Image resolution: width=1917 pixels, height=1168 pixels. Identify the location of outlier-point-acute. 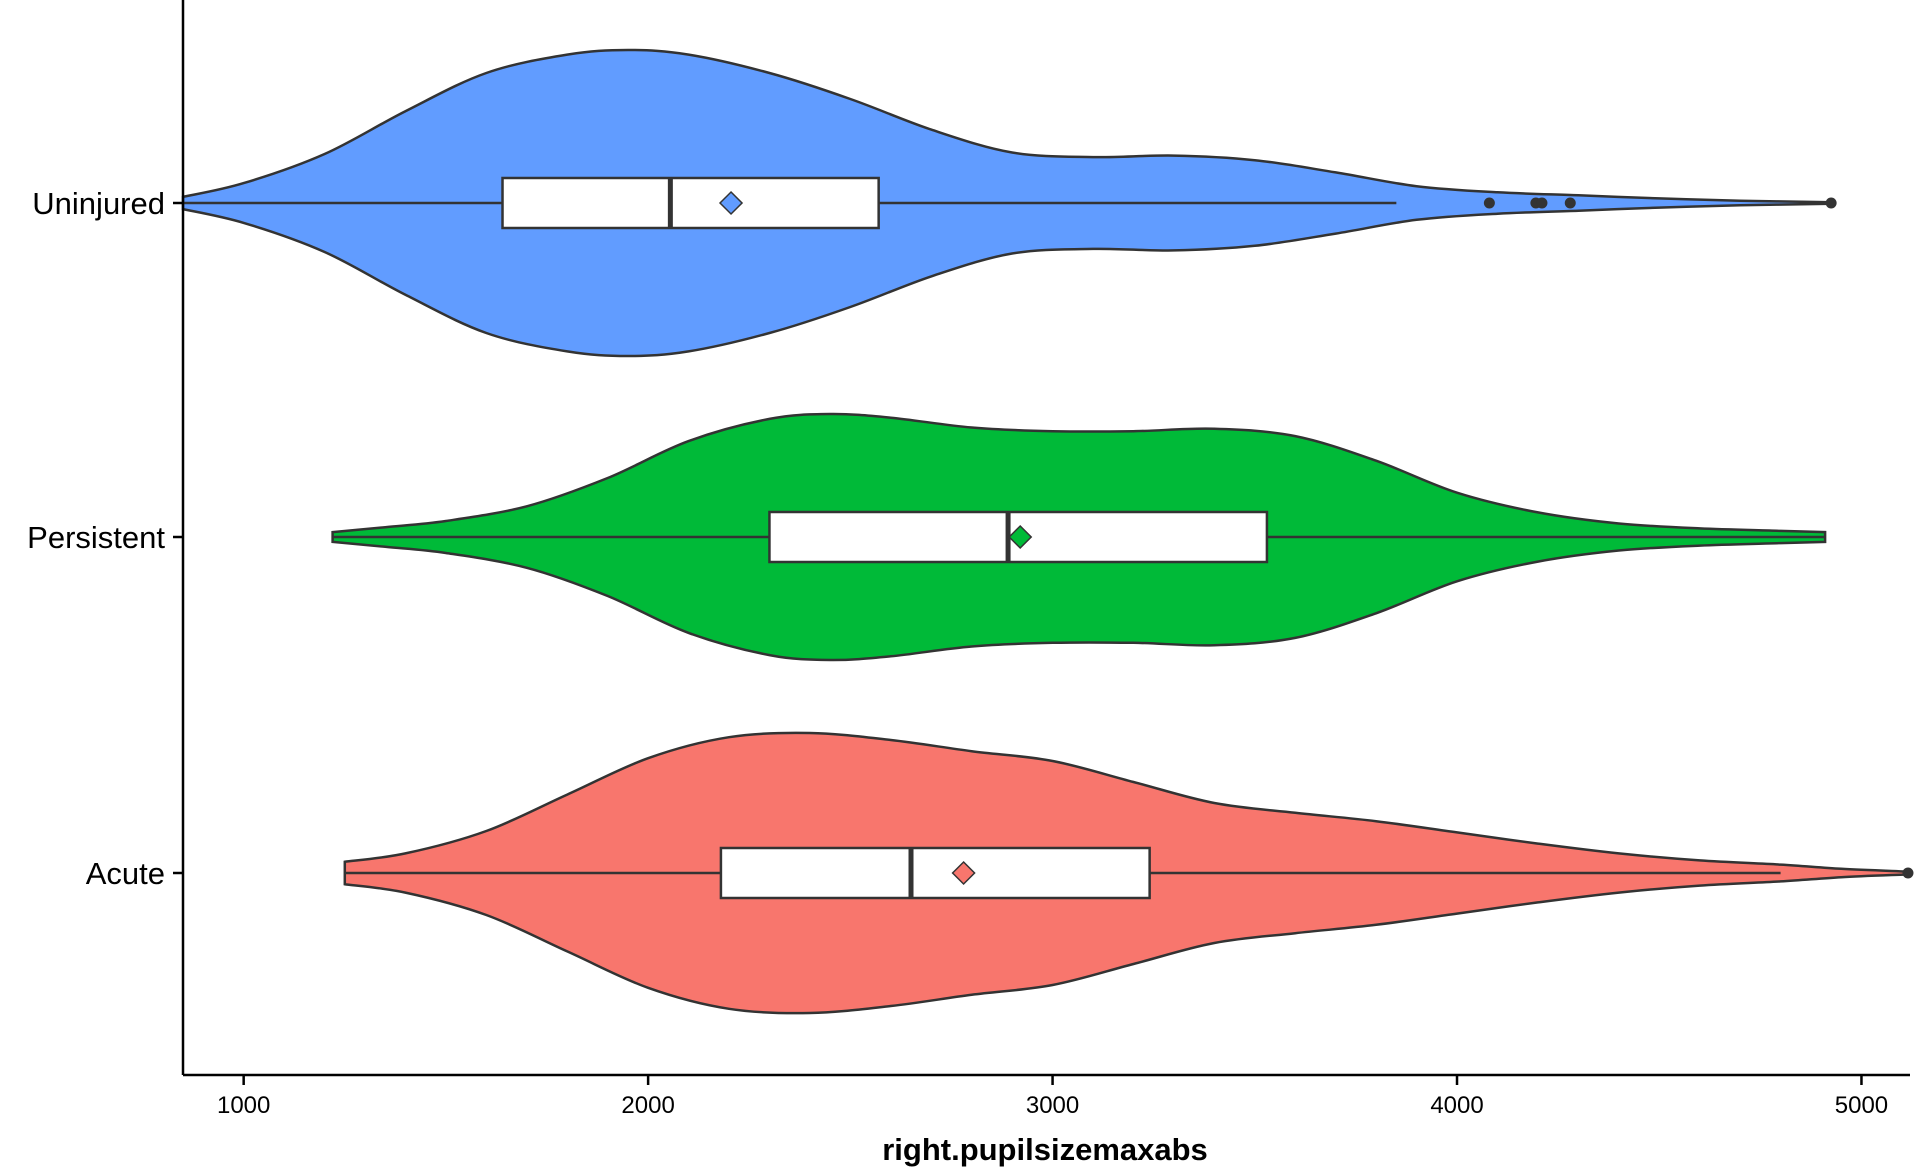
(1908, 873).